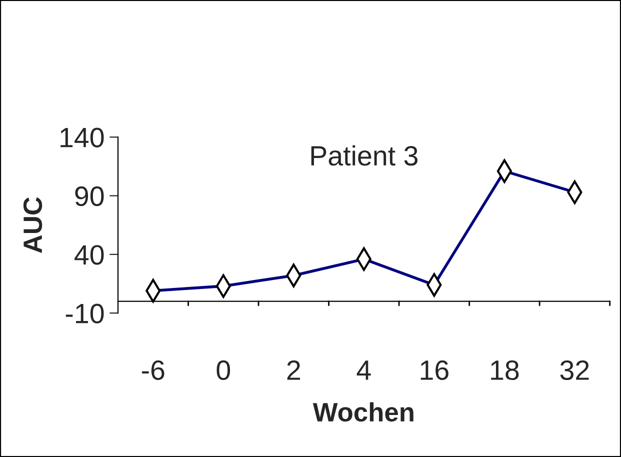 The image size is (621, 457). Describe the element at coordinates (89, 196) in the screenshot. I see `y-tick-label: 90` at that location.